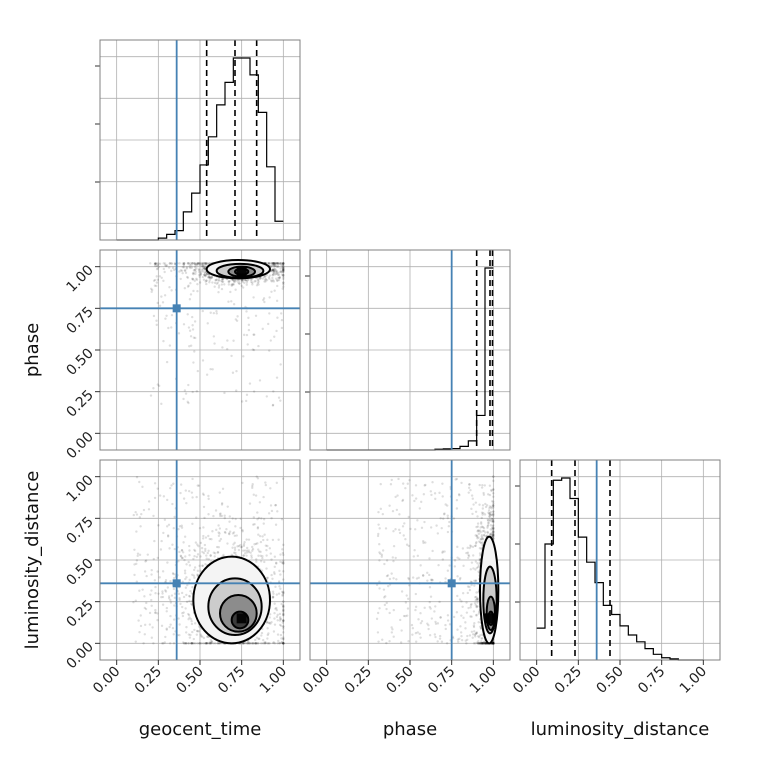  What do you see at coordinates (410, 560) in the screenshot?
I see `density-panel-phase-vs-luminosity-distance` at bounding box center [410, 560].